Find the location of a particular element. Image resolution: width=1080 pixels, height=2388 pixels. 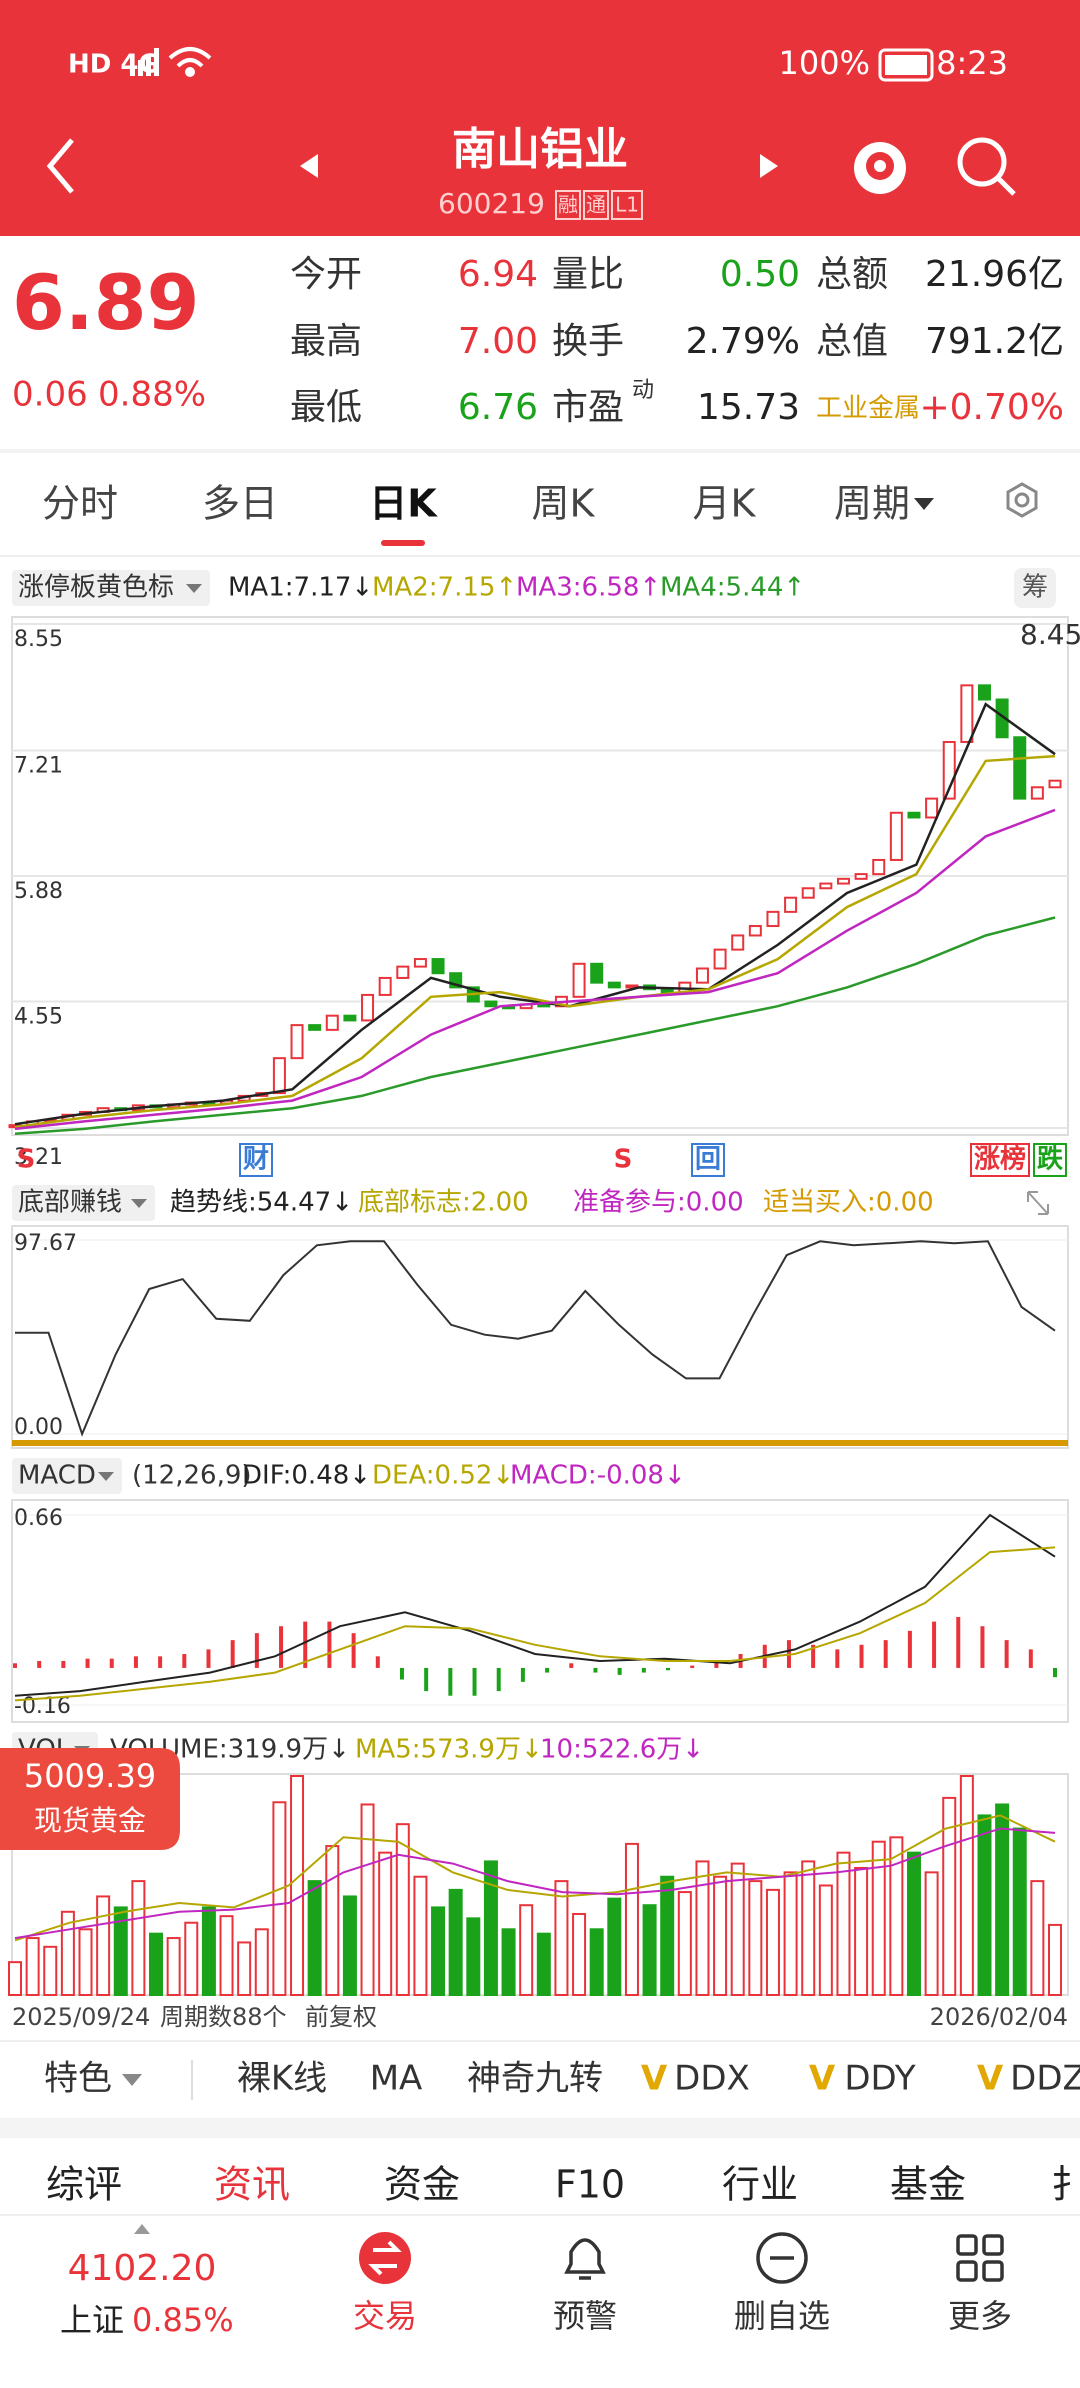

legend-entry: 底部标志:2.00 is located at coordinates (443, 1203).